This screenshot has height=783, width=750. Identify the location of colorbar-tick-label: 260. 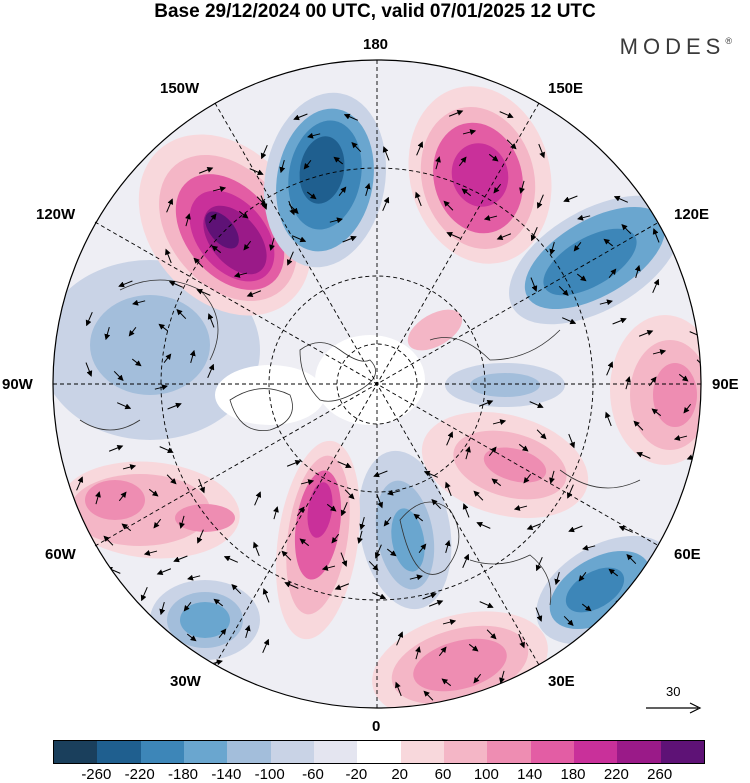
(660, 774).